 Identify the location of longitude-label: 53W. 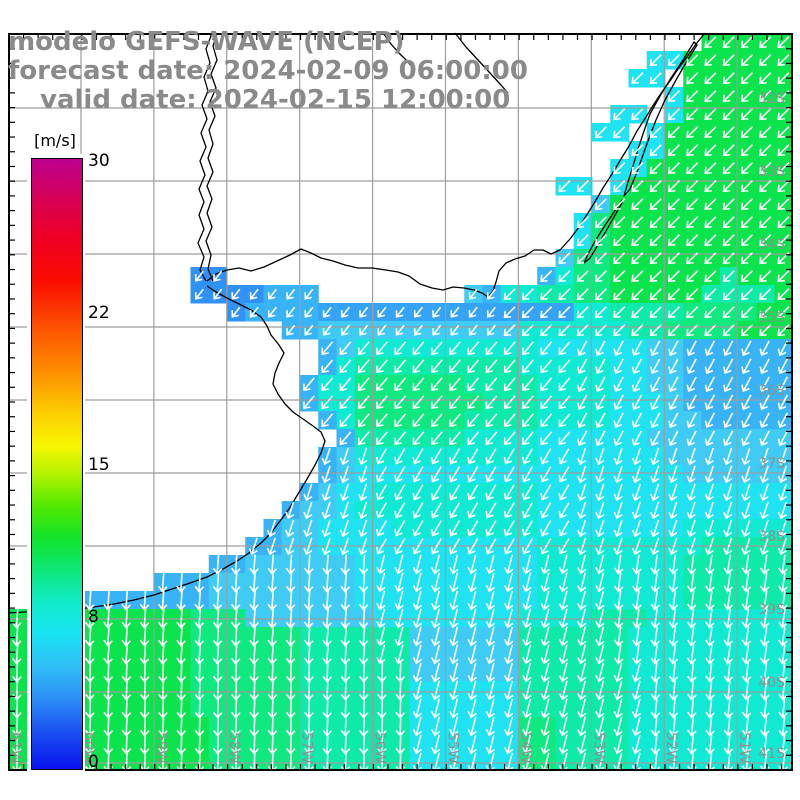
(598, 748).